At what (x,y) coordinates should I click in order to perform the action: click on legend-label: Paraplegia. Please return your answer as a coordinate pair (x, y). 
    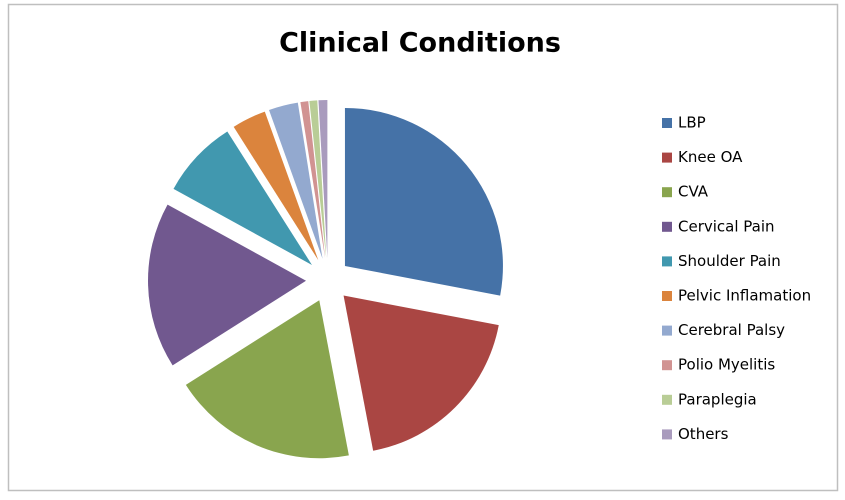
    Looking at the image, I should click on (717, 399).